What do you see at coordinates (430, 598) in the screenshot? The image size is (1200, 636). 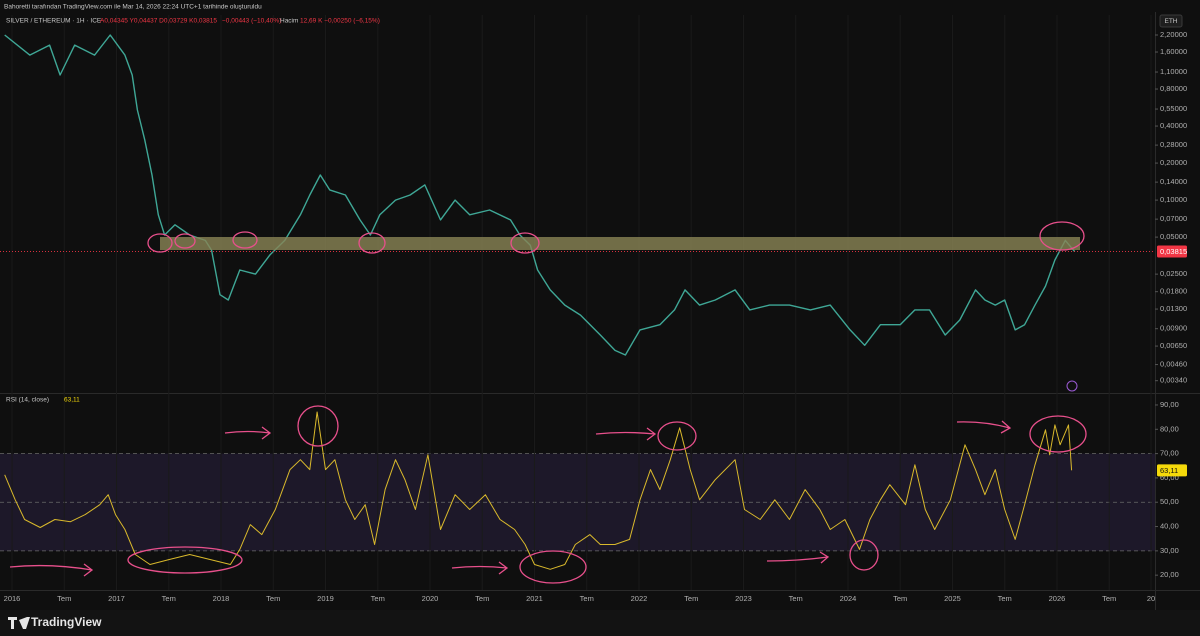 I see `x-tick-label: 2020` at bounding box center [430, 598].